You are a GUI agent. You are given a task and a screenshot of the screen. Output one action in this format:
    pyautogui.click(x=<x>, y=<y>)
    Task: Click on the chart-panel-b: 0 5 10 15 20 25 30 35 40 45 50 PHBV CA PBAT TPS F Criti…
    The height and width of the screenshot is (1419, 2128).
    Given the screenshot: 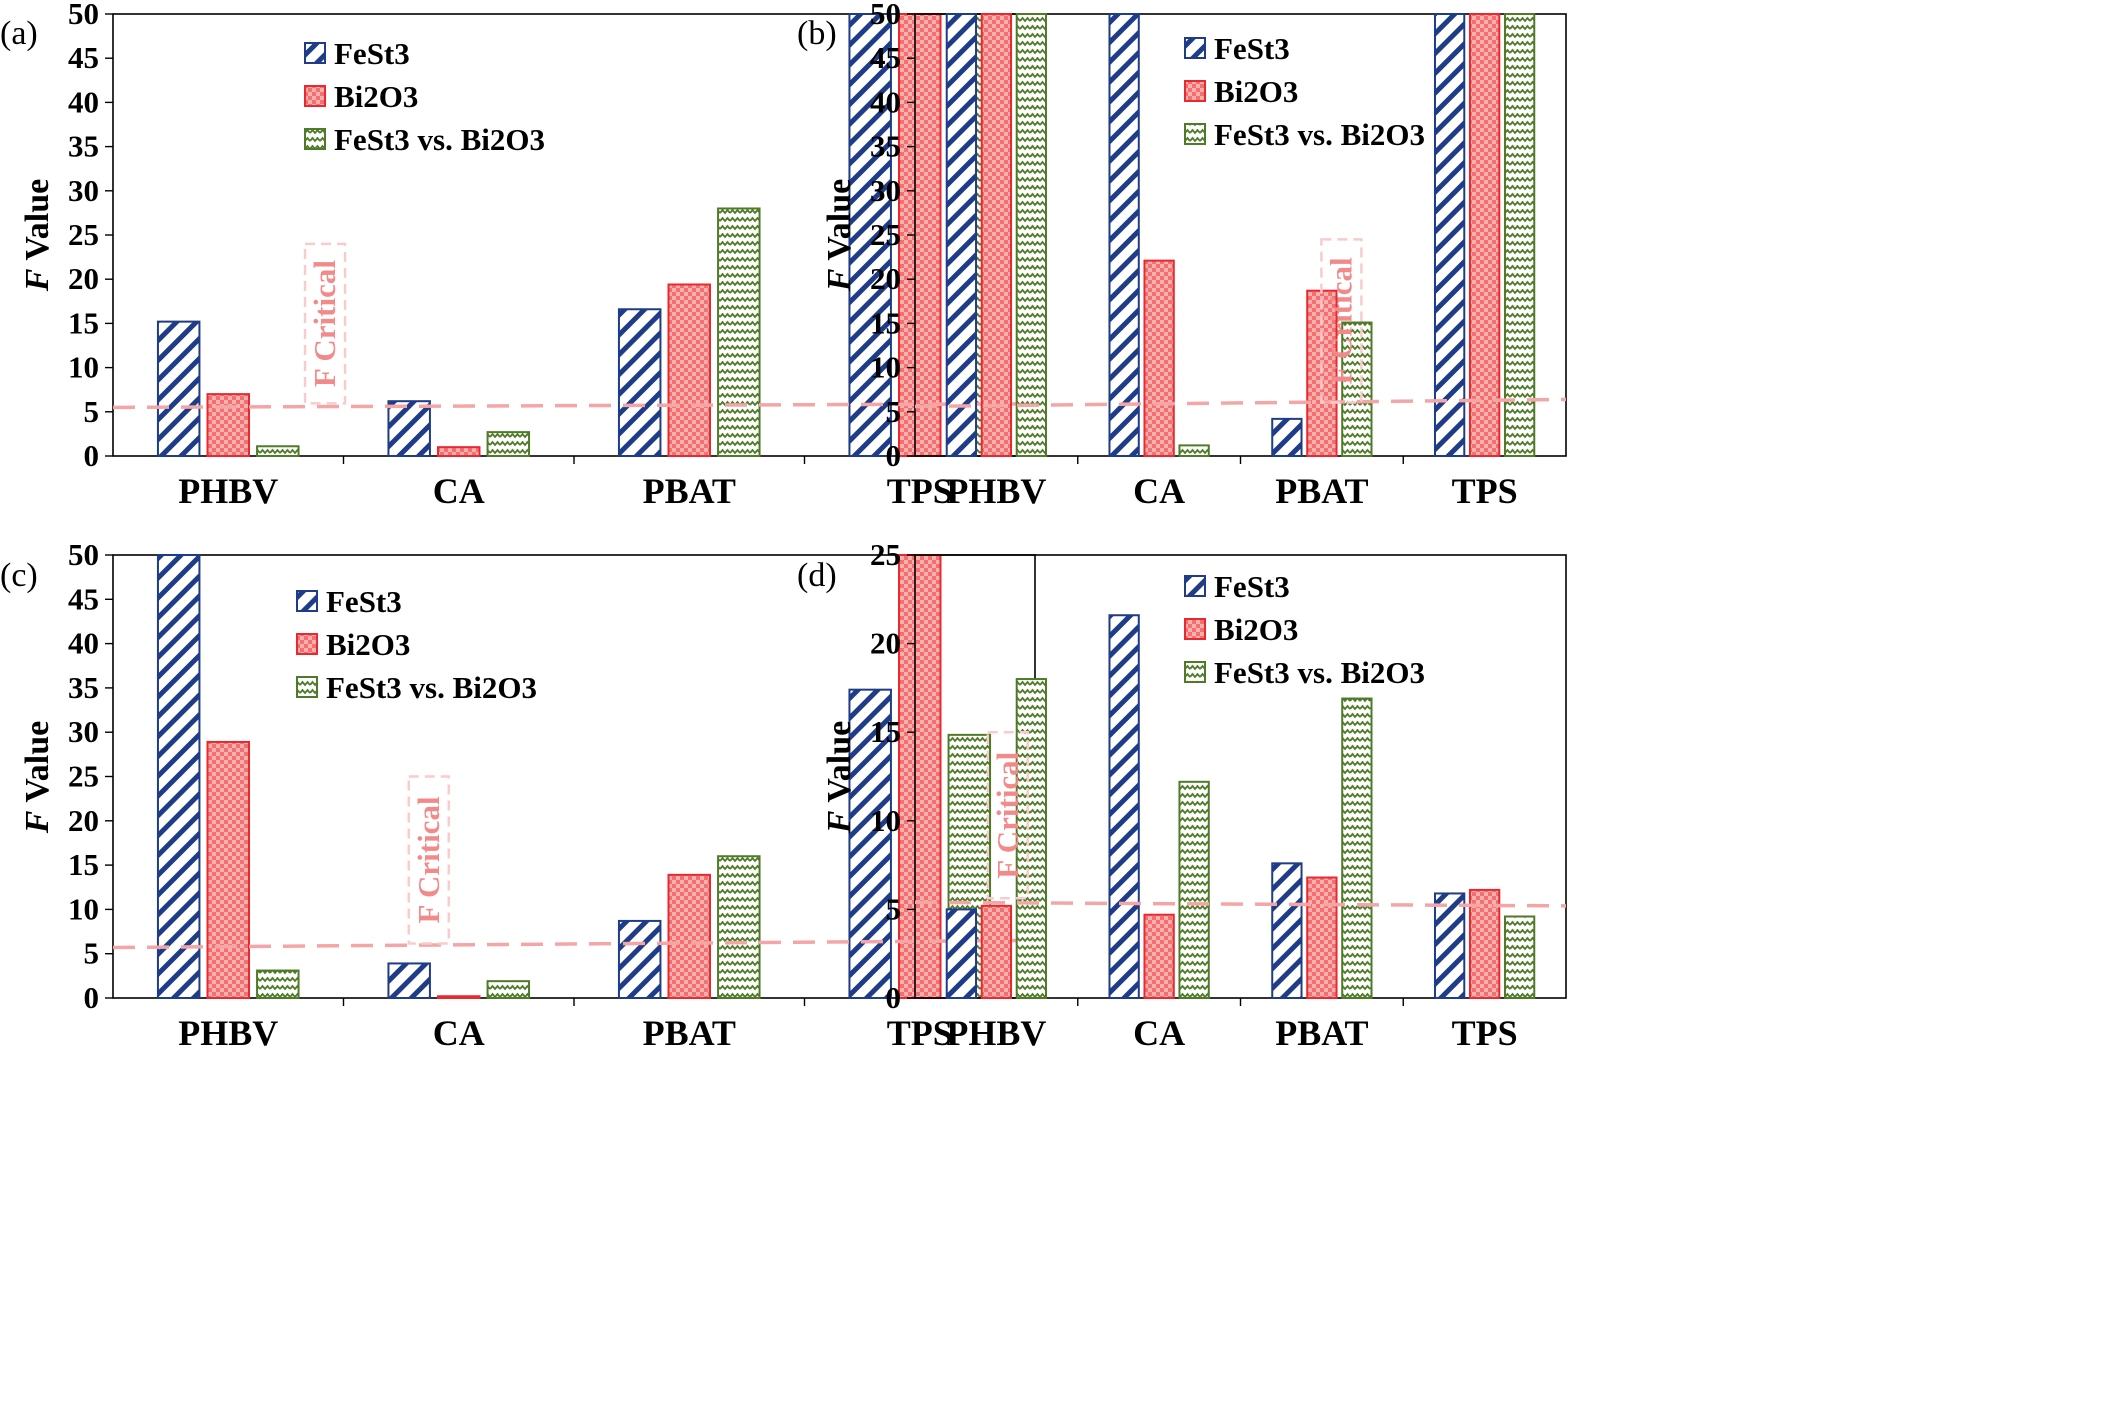 What is the action you would take?
    pyautogui.click(x=1182, y=255)
    